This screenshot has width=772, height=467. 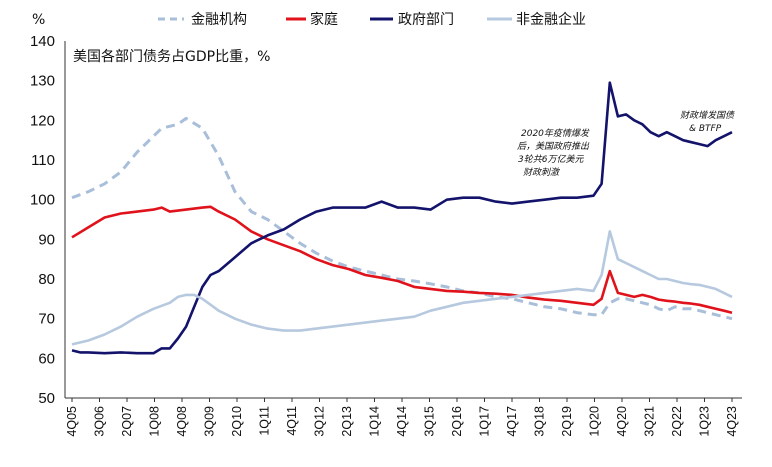 I want to click on x-tick-label: 1Q08, so click(x=155, y=421).